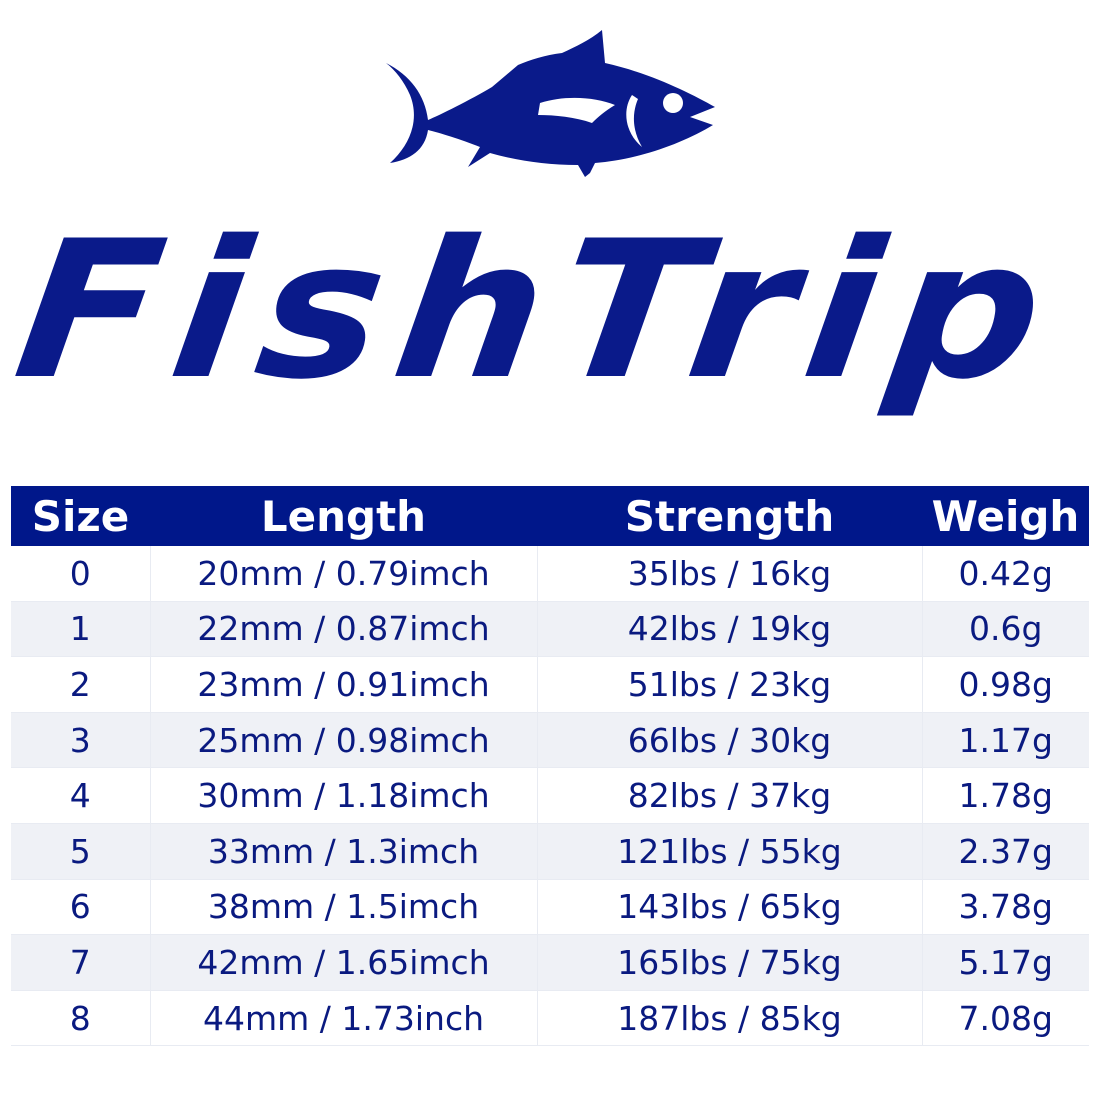 This screenshot has width=1100, height=1100. What do you see at coordinates (730, 851) in the screenshot?
I see `strength-cell: 121lbs / 55kg` at bounding box center [730, 851].